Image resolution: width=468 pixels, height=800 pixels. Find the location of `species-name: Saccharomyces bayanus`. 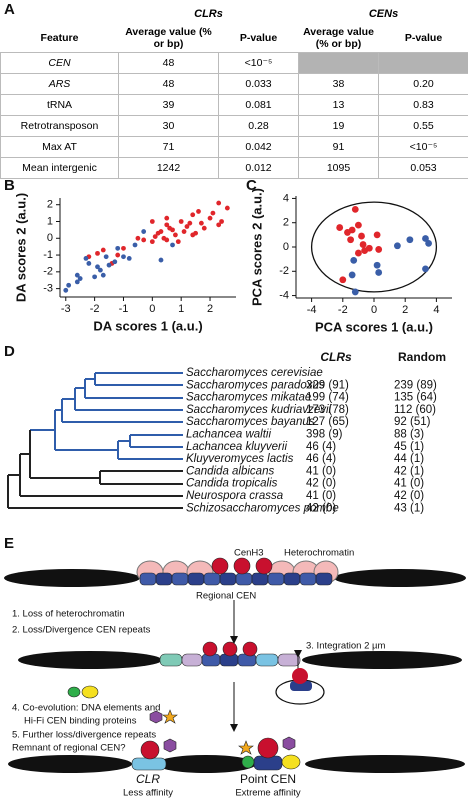

species-name: Saccharomyces bayanus is located at coordinates (250, 422).